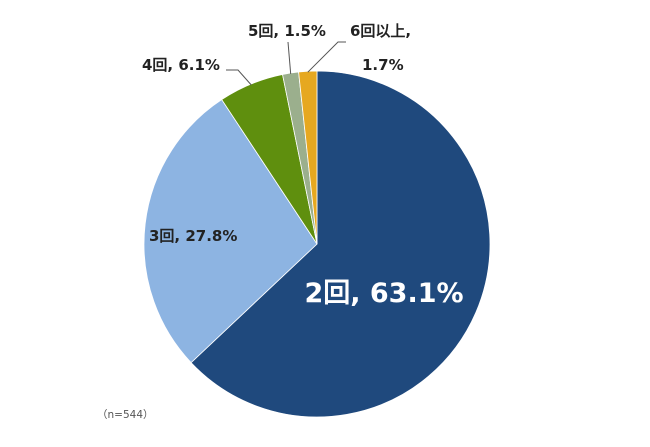 The height and width of the screenshot is (447, 650). Describe the element at coordinates (181, 65) in the screenshot. I see `data-label-4kai: 4回, 6.1%` at that location.